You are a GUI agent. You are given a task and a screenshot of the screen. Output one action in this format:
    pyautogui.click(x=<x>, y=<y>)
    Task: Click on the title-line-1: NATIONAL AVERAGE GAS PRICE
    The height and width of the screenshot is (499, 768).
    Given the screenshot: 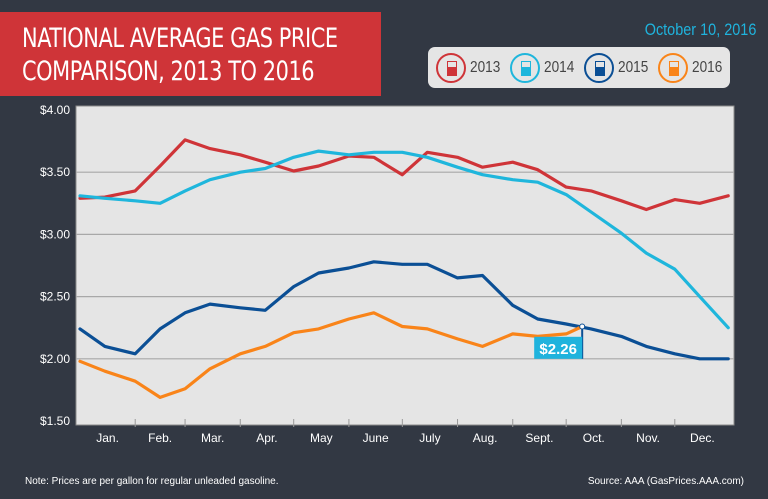 What is the action you would take?
    pyautogui.click(x=180, y=38)
    